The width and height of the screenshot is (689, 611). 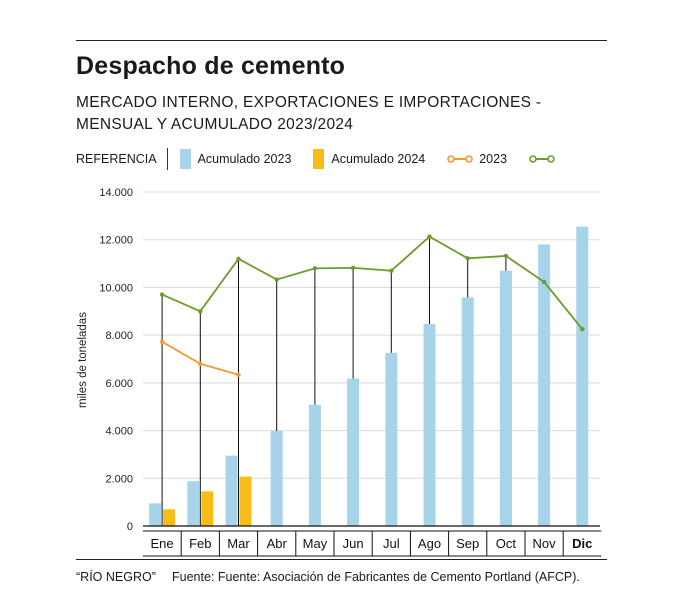 I want to click on y-tick-label: 0, so click(x=130, y=527).